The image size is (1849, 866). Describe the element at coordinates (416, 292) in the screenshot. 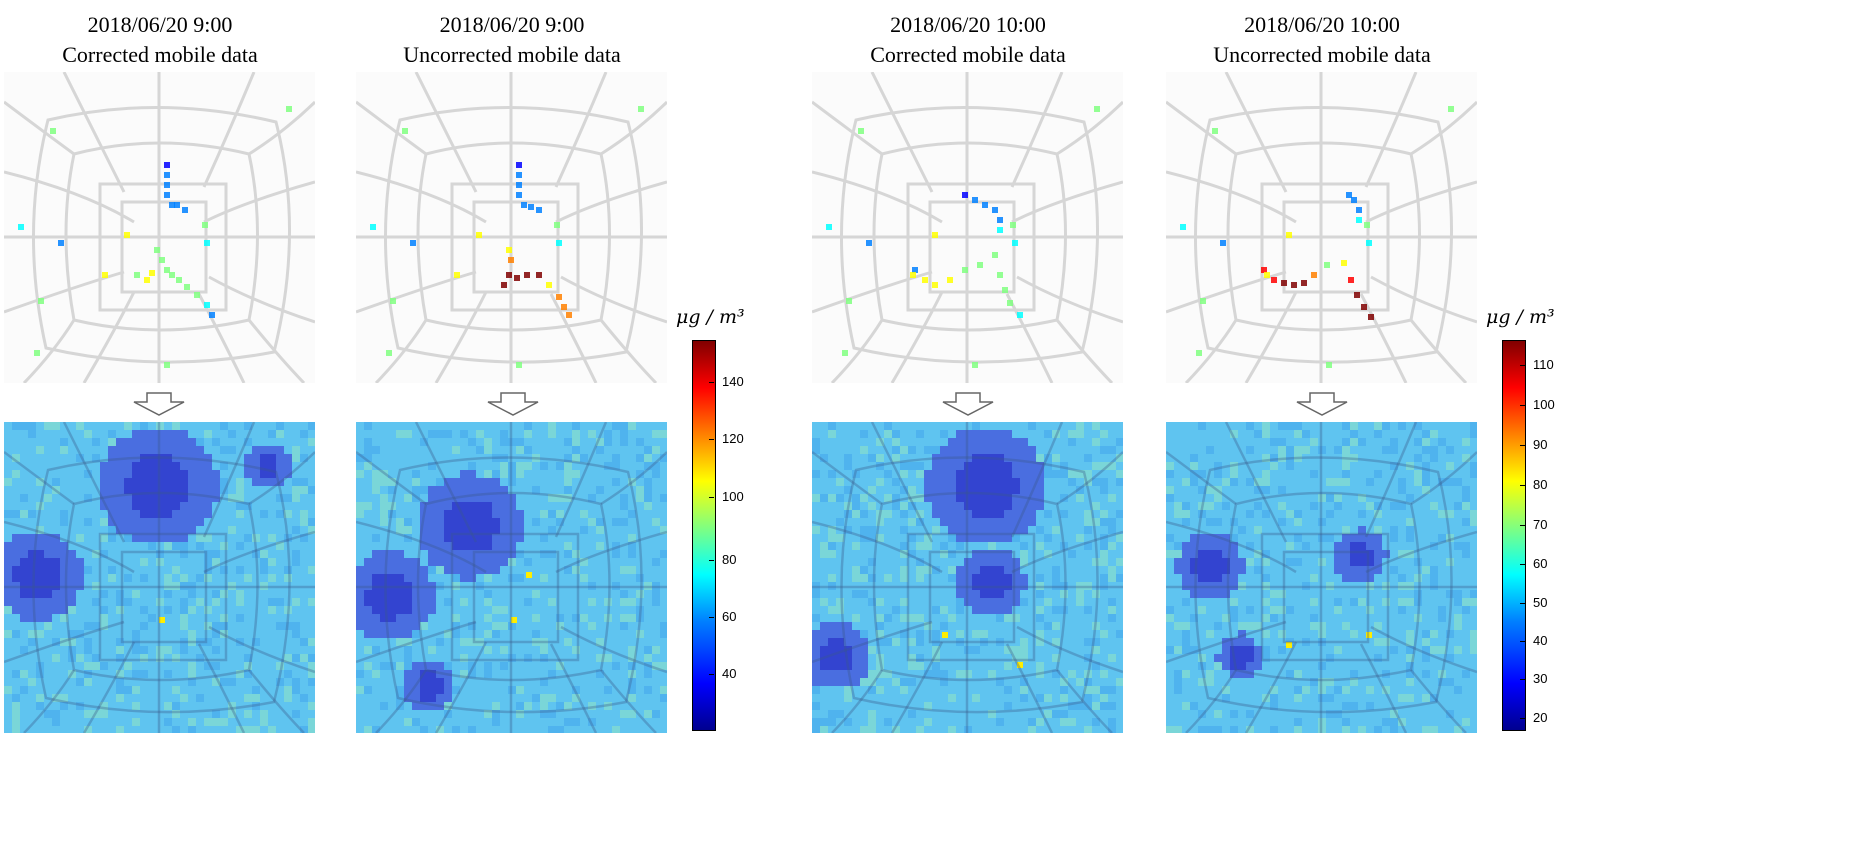

I see `road-line` at that location.